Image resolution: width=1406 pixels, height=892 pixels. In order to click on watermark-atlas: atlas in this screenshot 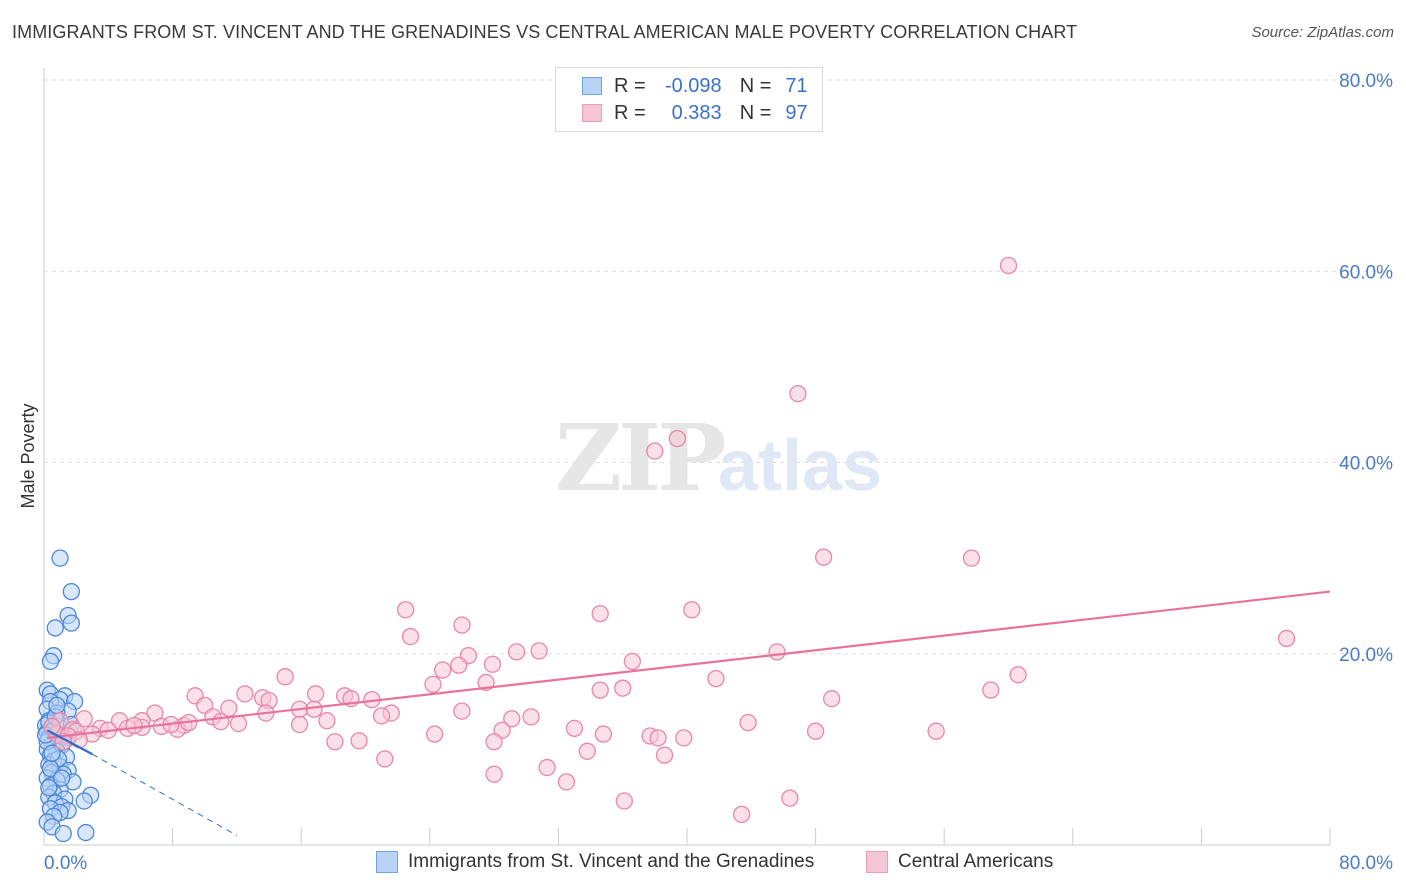, I will do `click(800, 466)`.